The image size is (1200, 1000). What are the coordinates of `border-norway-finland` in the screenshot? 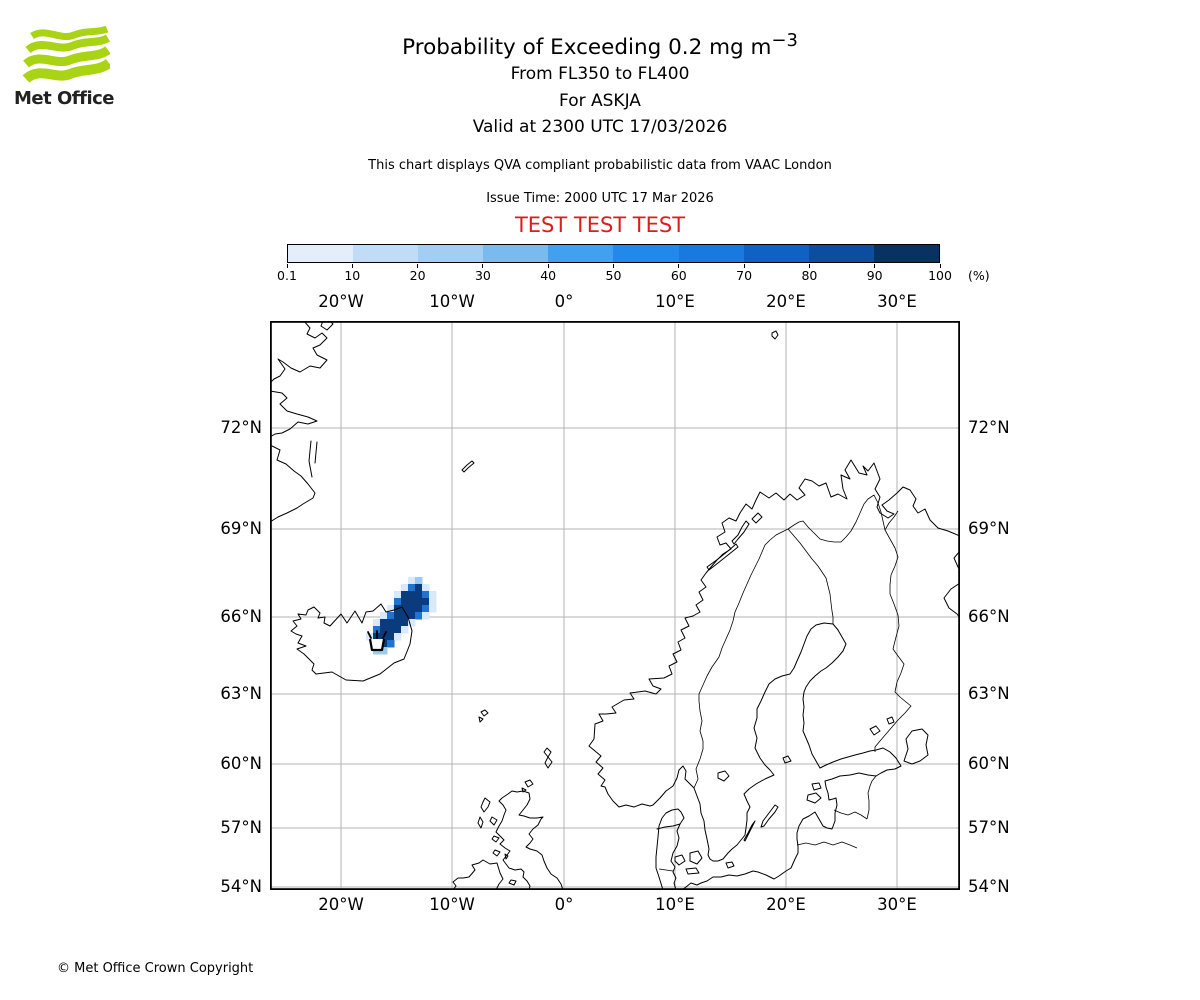 It's located at (836, 518).